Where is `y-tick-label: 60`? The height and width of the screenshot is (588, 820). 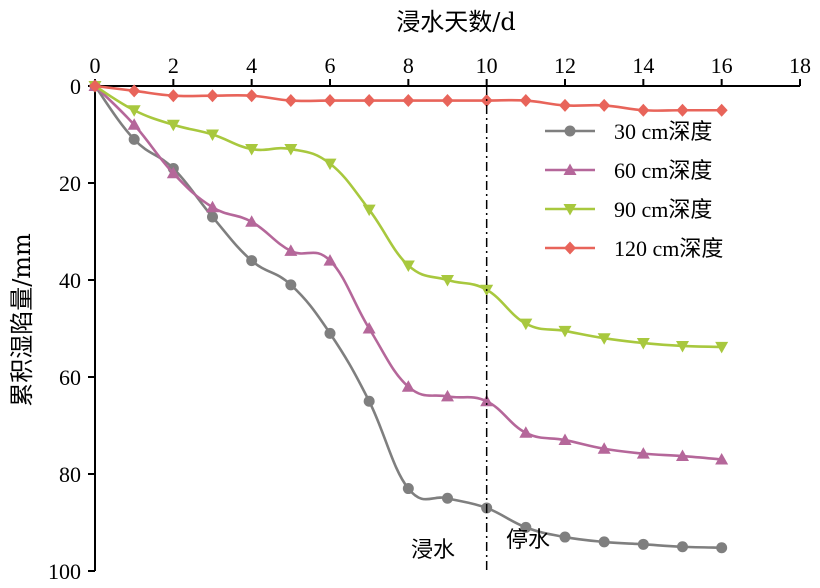 y-tick-label: 60 is located at coordinates (70, 377).